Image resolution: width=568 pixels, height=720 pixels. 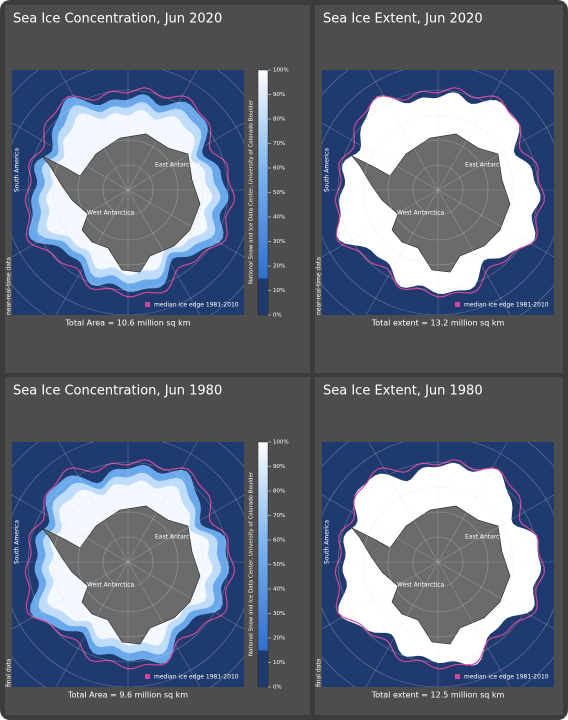 What do you see at coordinates (263, 192) in the screenshot?
I see `colorbar` at bounding box center [263, 192].